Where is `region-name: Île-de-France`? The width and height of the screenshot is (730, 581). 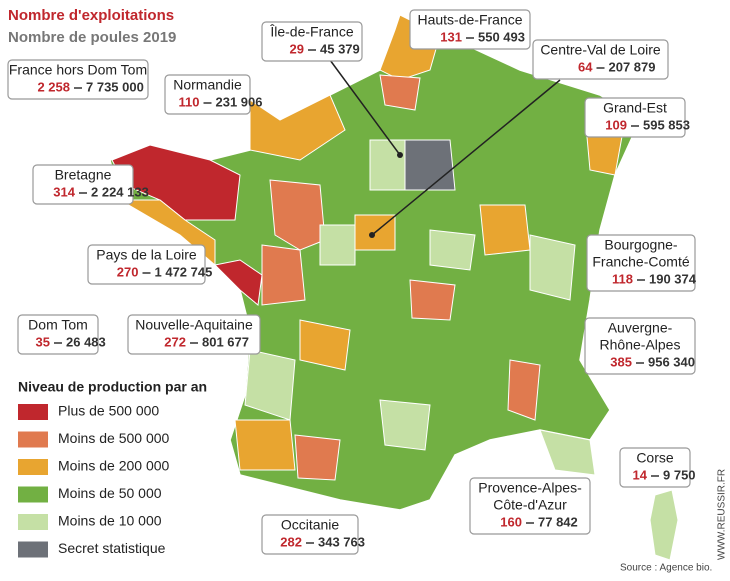
region-name: Île-de-France is located at coordinates (311, 32).